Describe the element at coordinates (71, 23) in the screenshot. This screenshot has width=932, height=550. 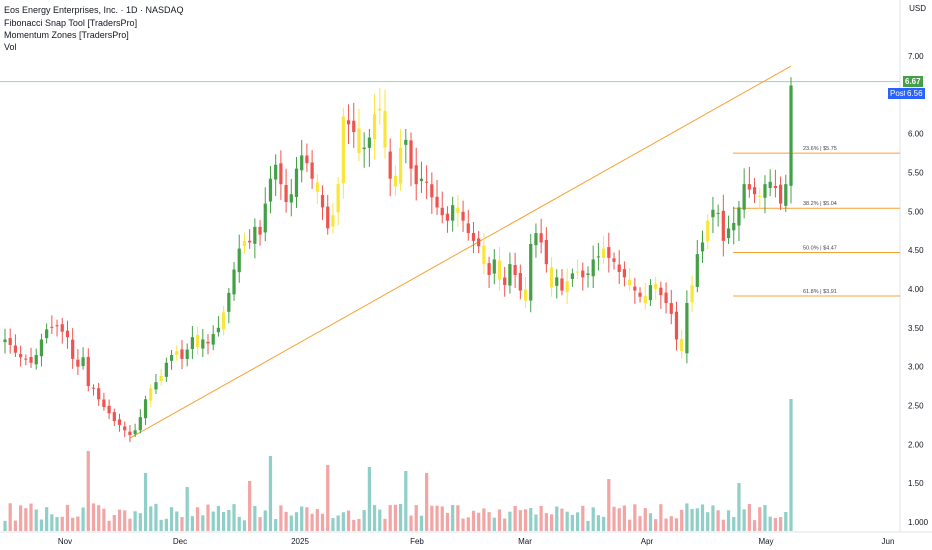
I see `indicator-fibonacci: Fibonacci Snap Tool [TradersPro]` at that location.